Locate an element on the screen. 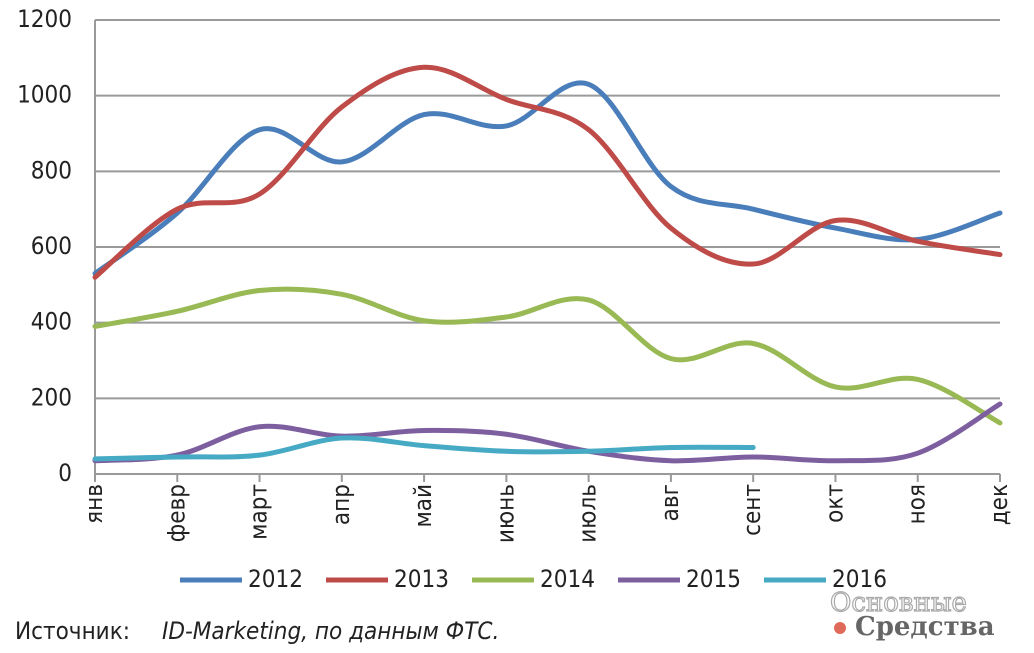 This screenshot has height=653, width=1034. y-tick-label: 800 is located at coordinates (51, 170).